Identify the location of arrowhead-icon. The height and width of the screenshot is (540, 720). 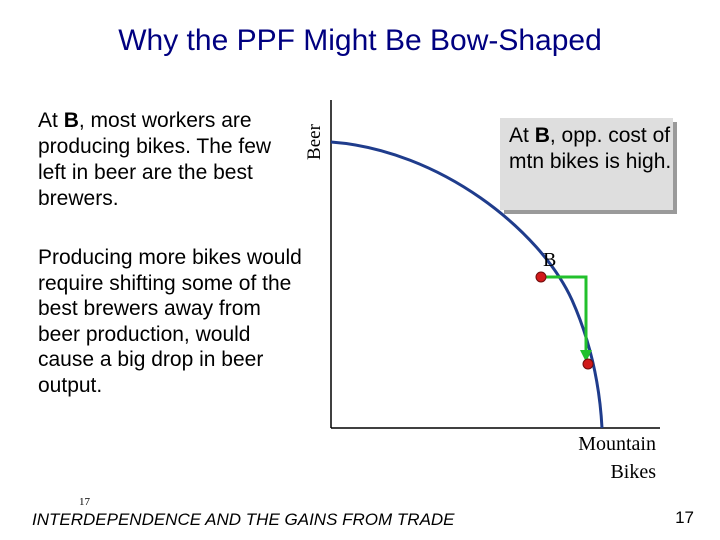
(586, 356).